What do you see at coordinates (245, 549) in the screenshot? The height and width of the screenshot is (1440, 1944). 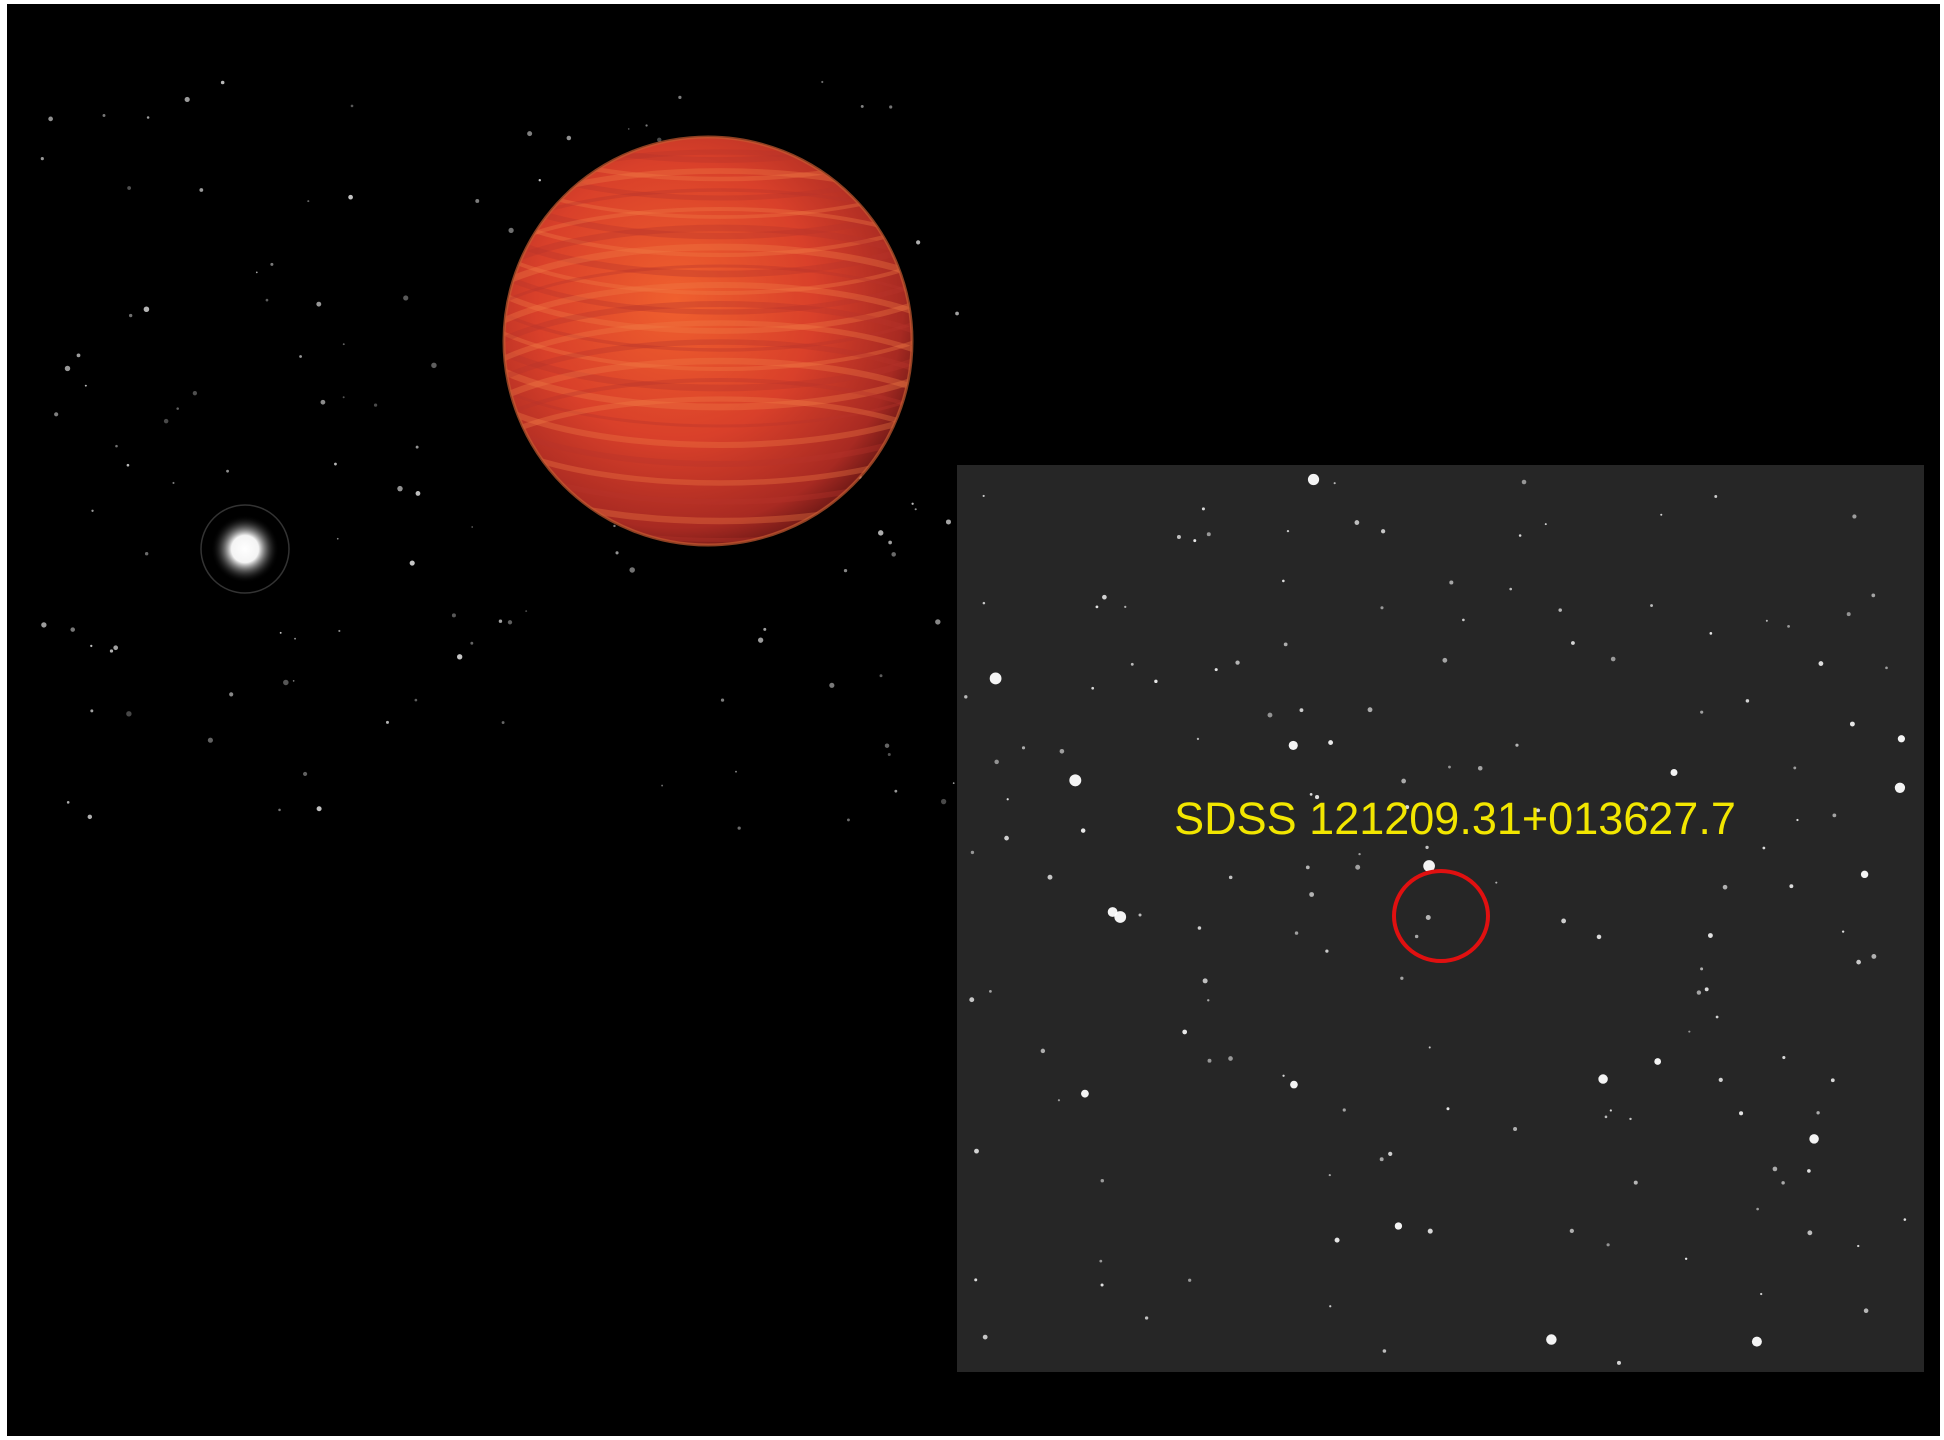 I see `star-halo` at bounding box center [245, 549].